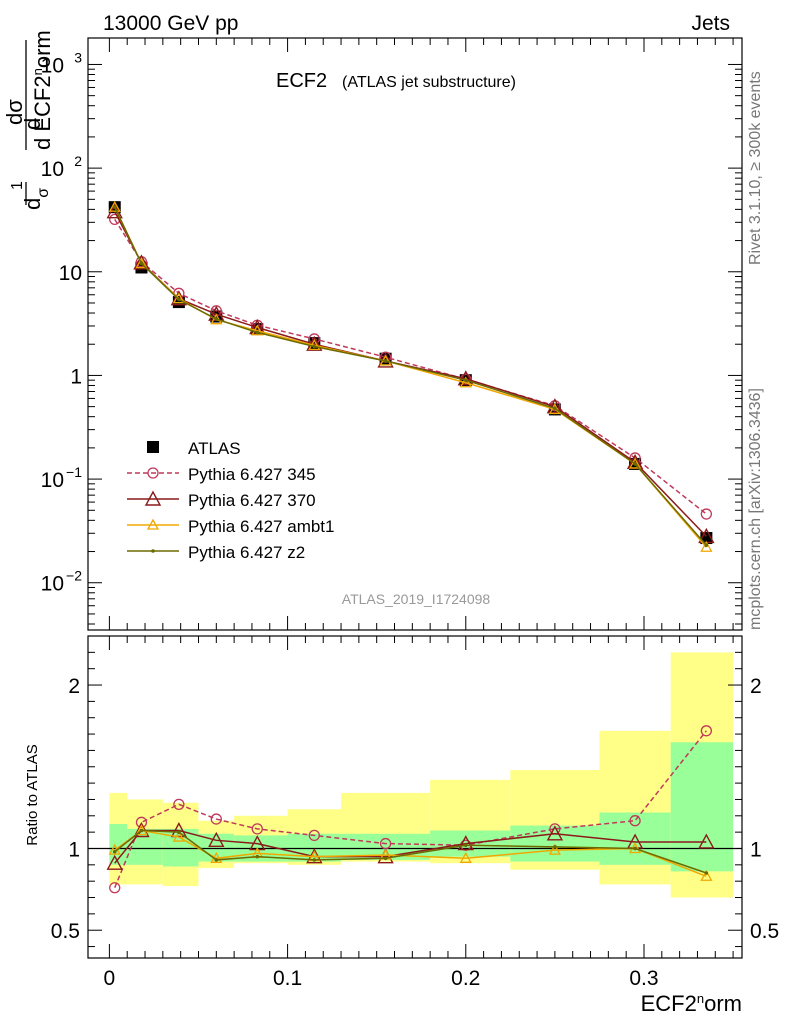 The height and width of the screenshot is (1024, 786). I want to click on legend-item: Pythia 6.427 z2, so click(216, 552).